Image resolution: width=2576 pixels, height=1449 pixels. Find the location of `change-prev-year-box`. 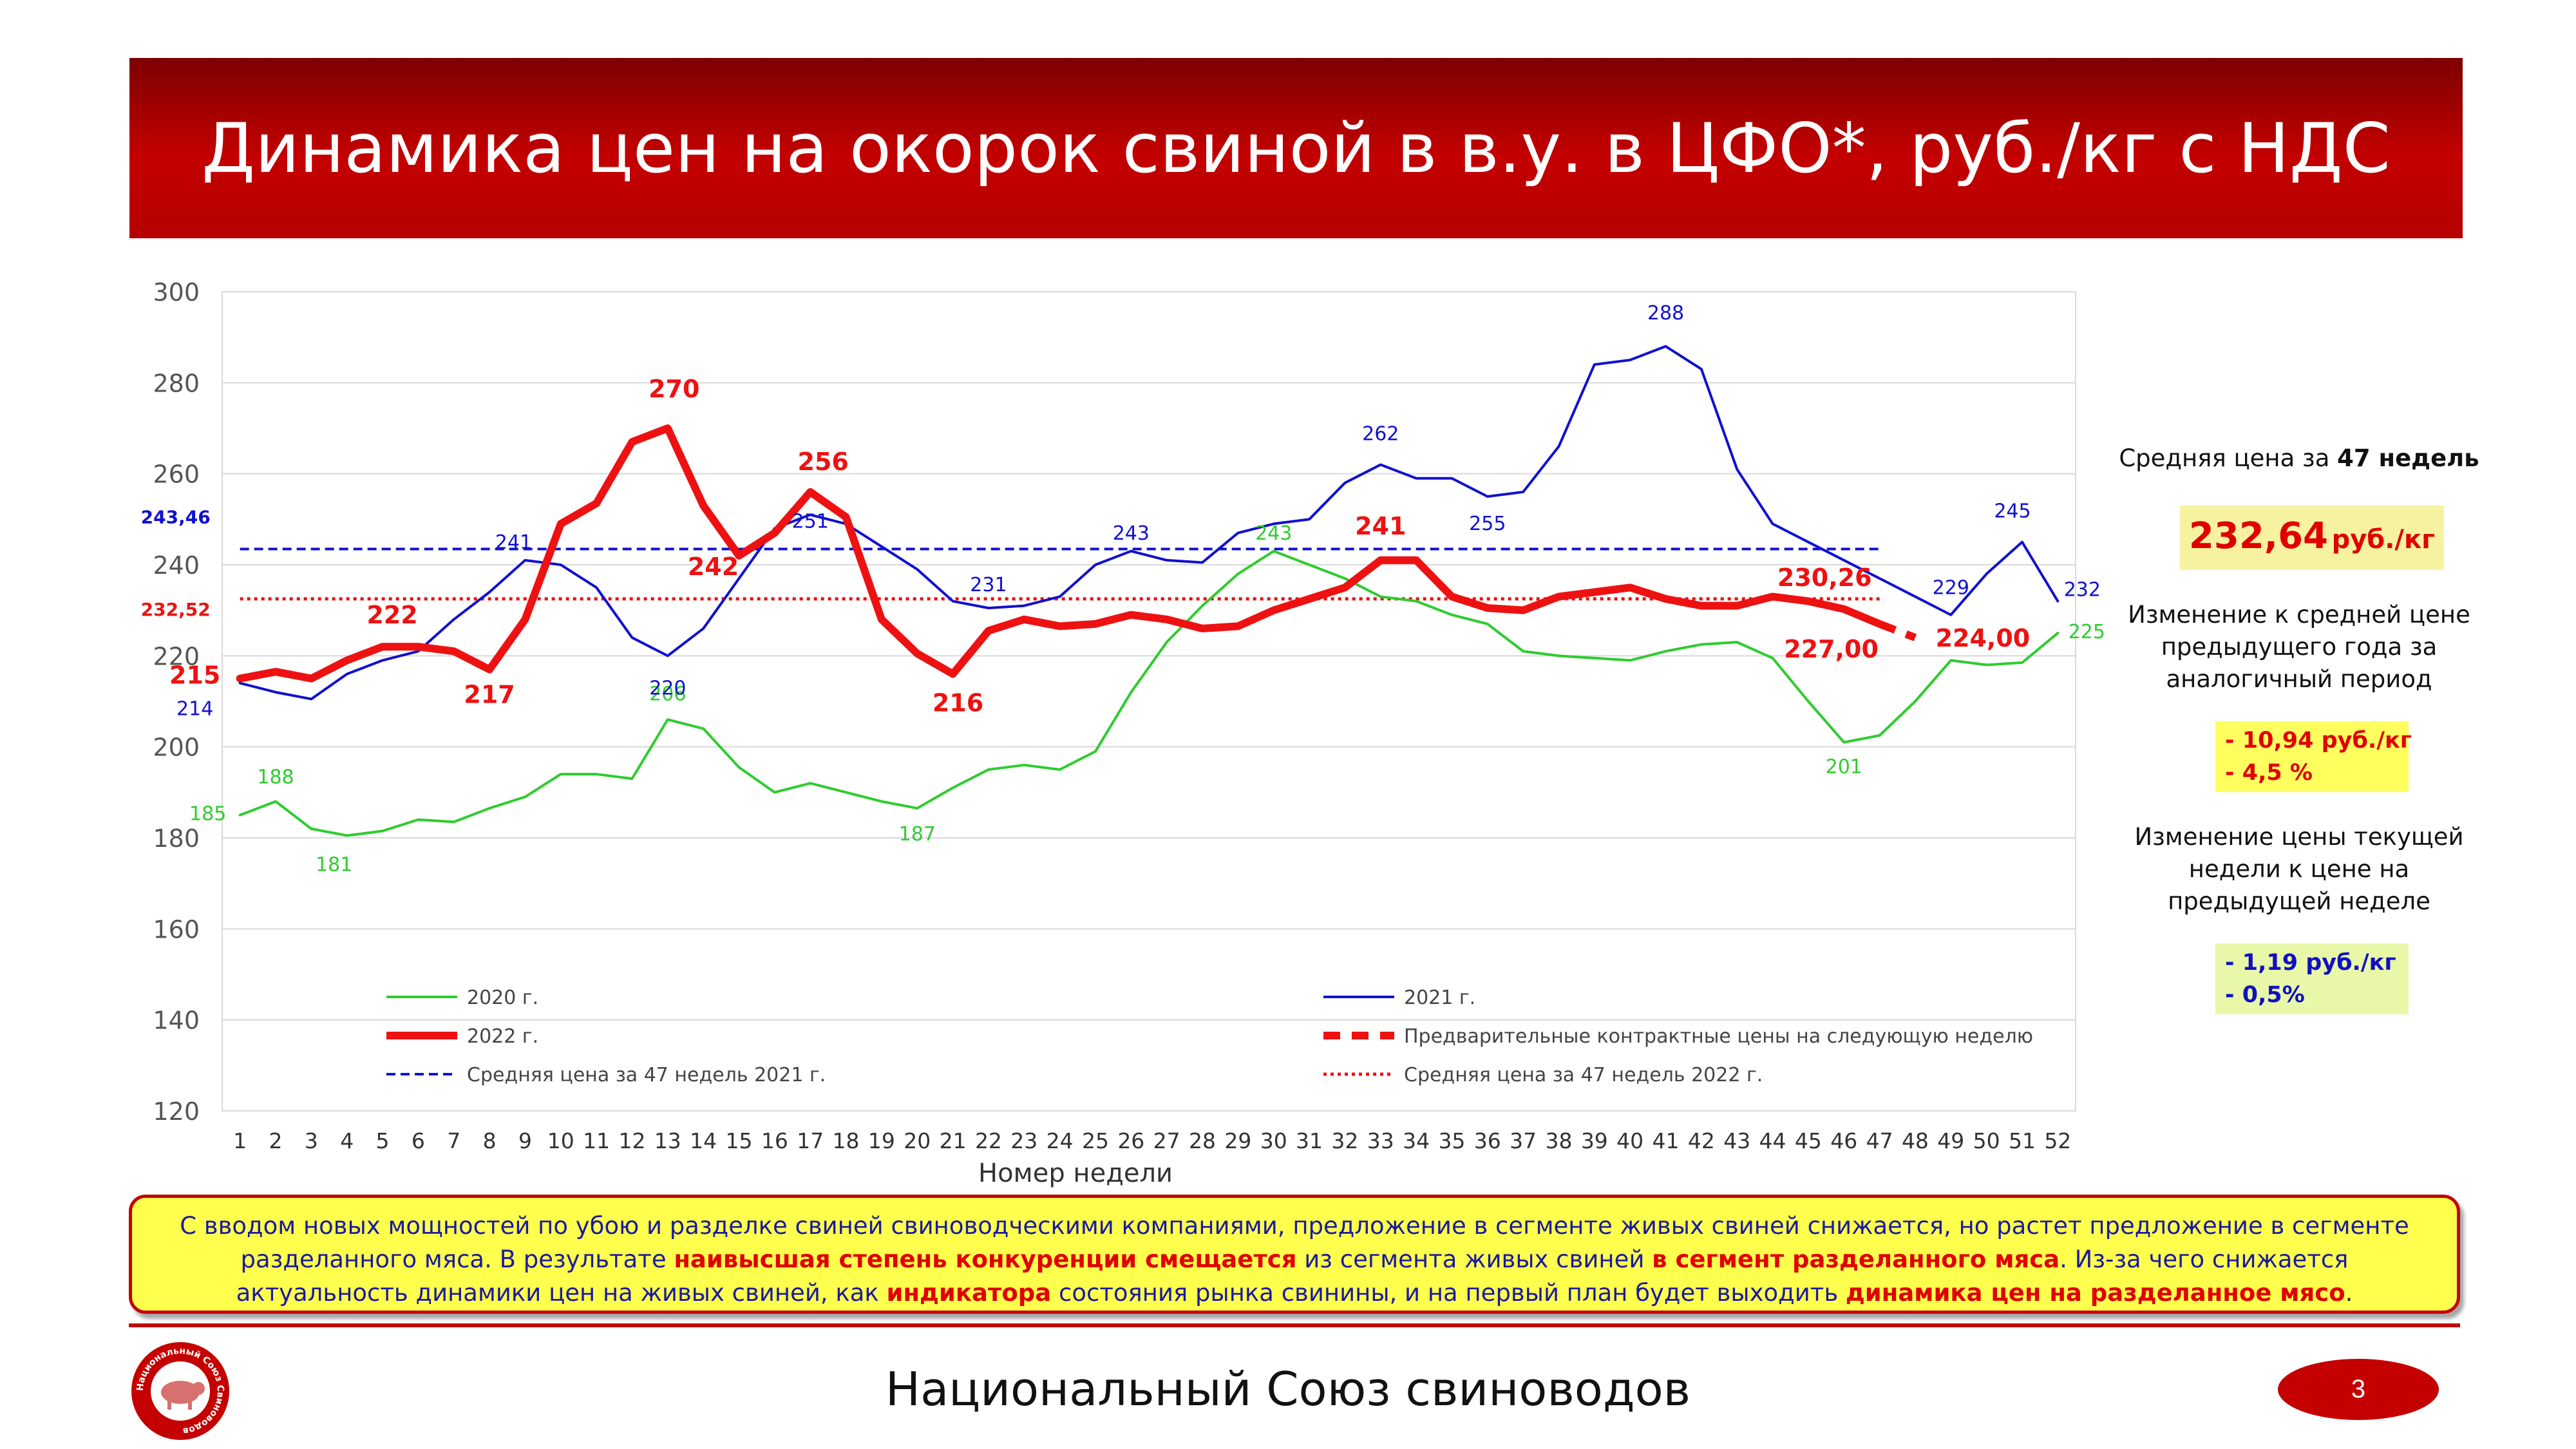

change-prev-year-box is located at coordinates (2312, 756).